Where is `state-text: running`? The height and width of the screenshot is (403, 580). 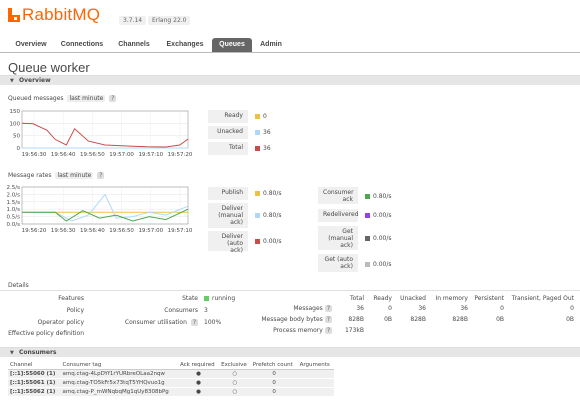
state-text: running is located at coordinates (224, 298).